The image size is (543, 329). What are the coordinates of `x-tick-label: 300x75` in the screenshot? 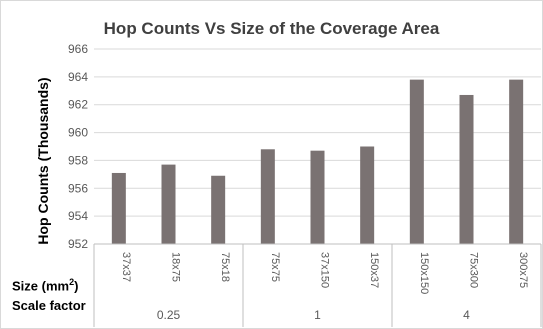 It's located at (523, 270).